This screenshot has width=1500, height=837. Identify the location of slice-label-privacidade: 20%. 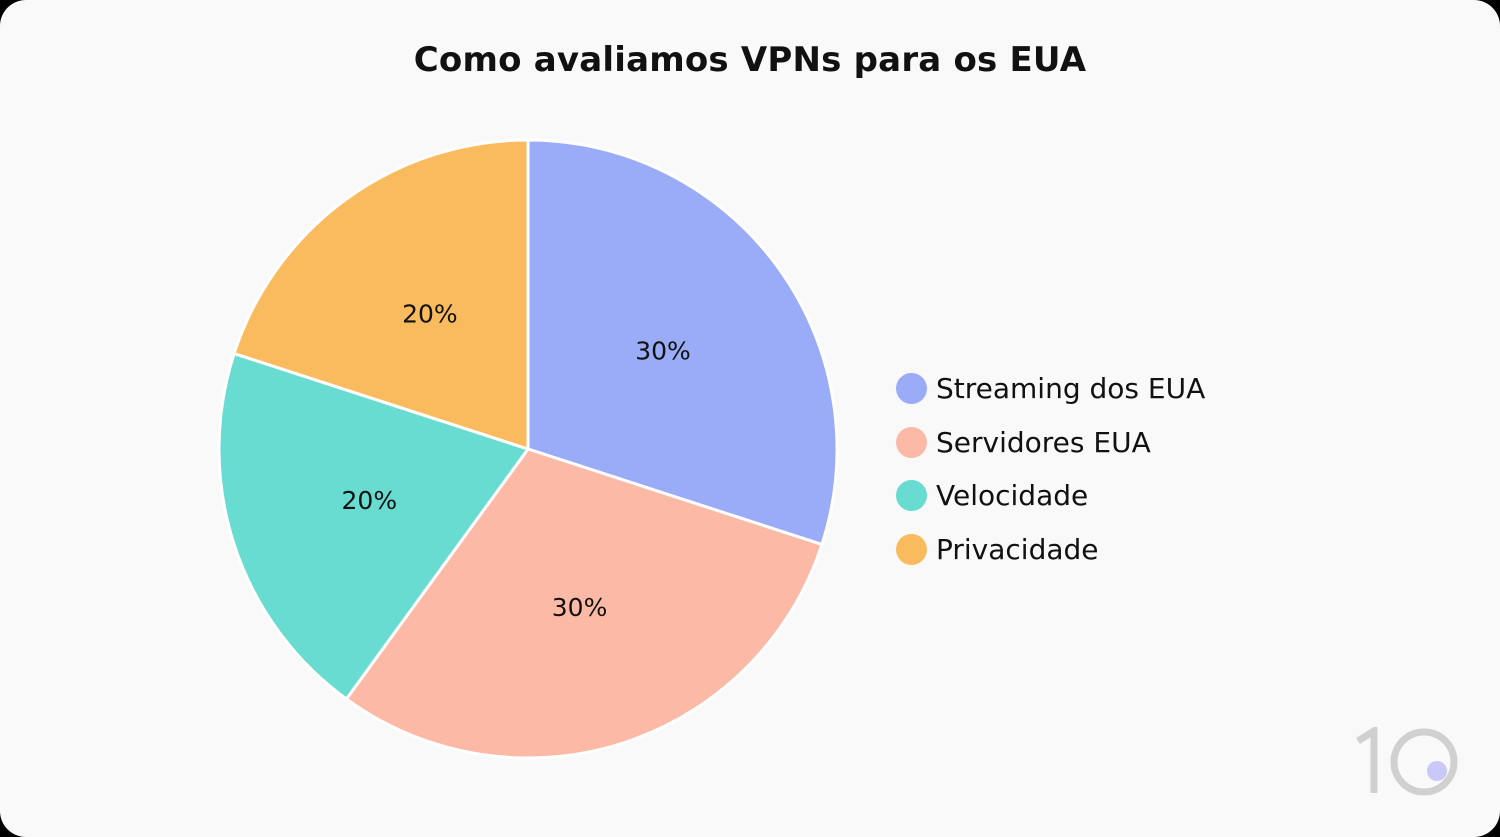
(430, 314).